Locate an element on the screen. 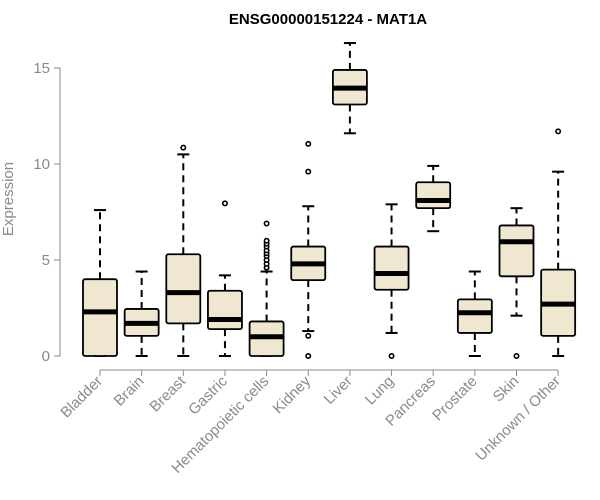  y-axis: 0 5 10 15 is located at coordinates (47, 212).